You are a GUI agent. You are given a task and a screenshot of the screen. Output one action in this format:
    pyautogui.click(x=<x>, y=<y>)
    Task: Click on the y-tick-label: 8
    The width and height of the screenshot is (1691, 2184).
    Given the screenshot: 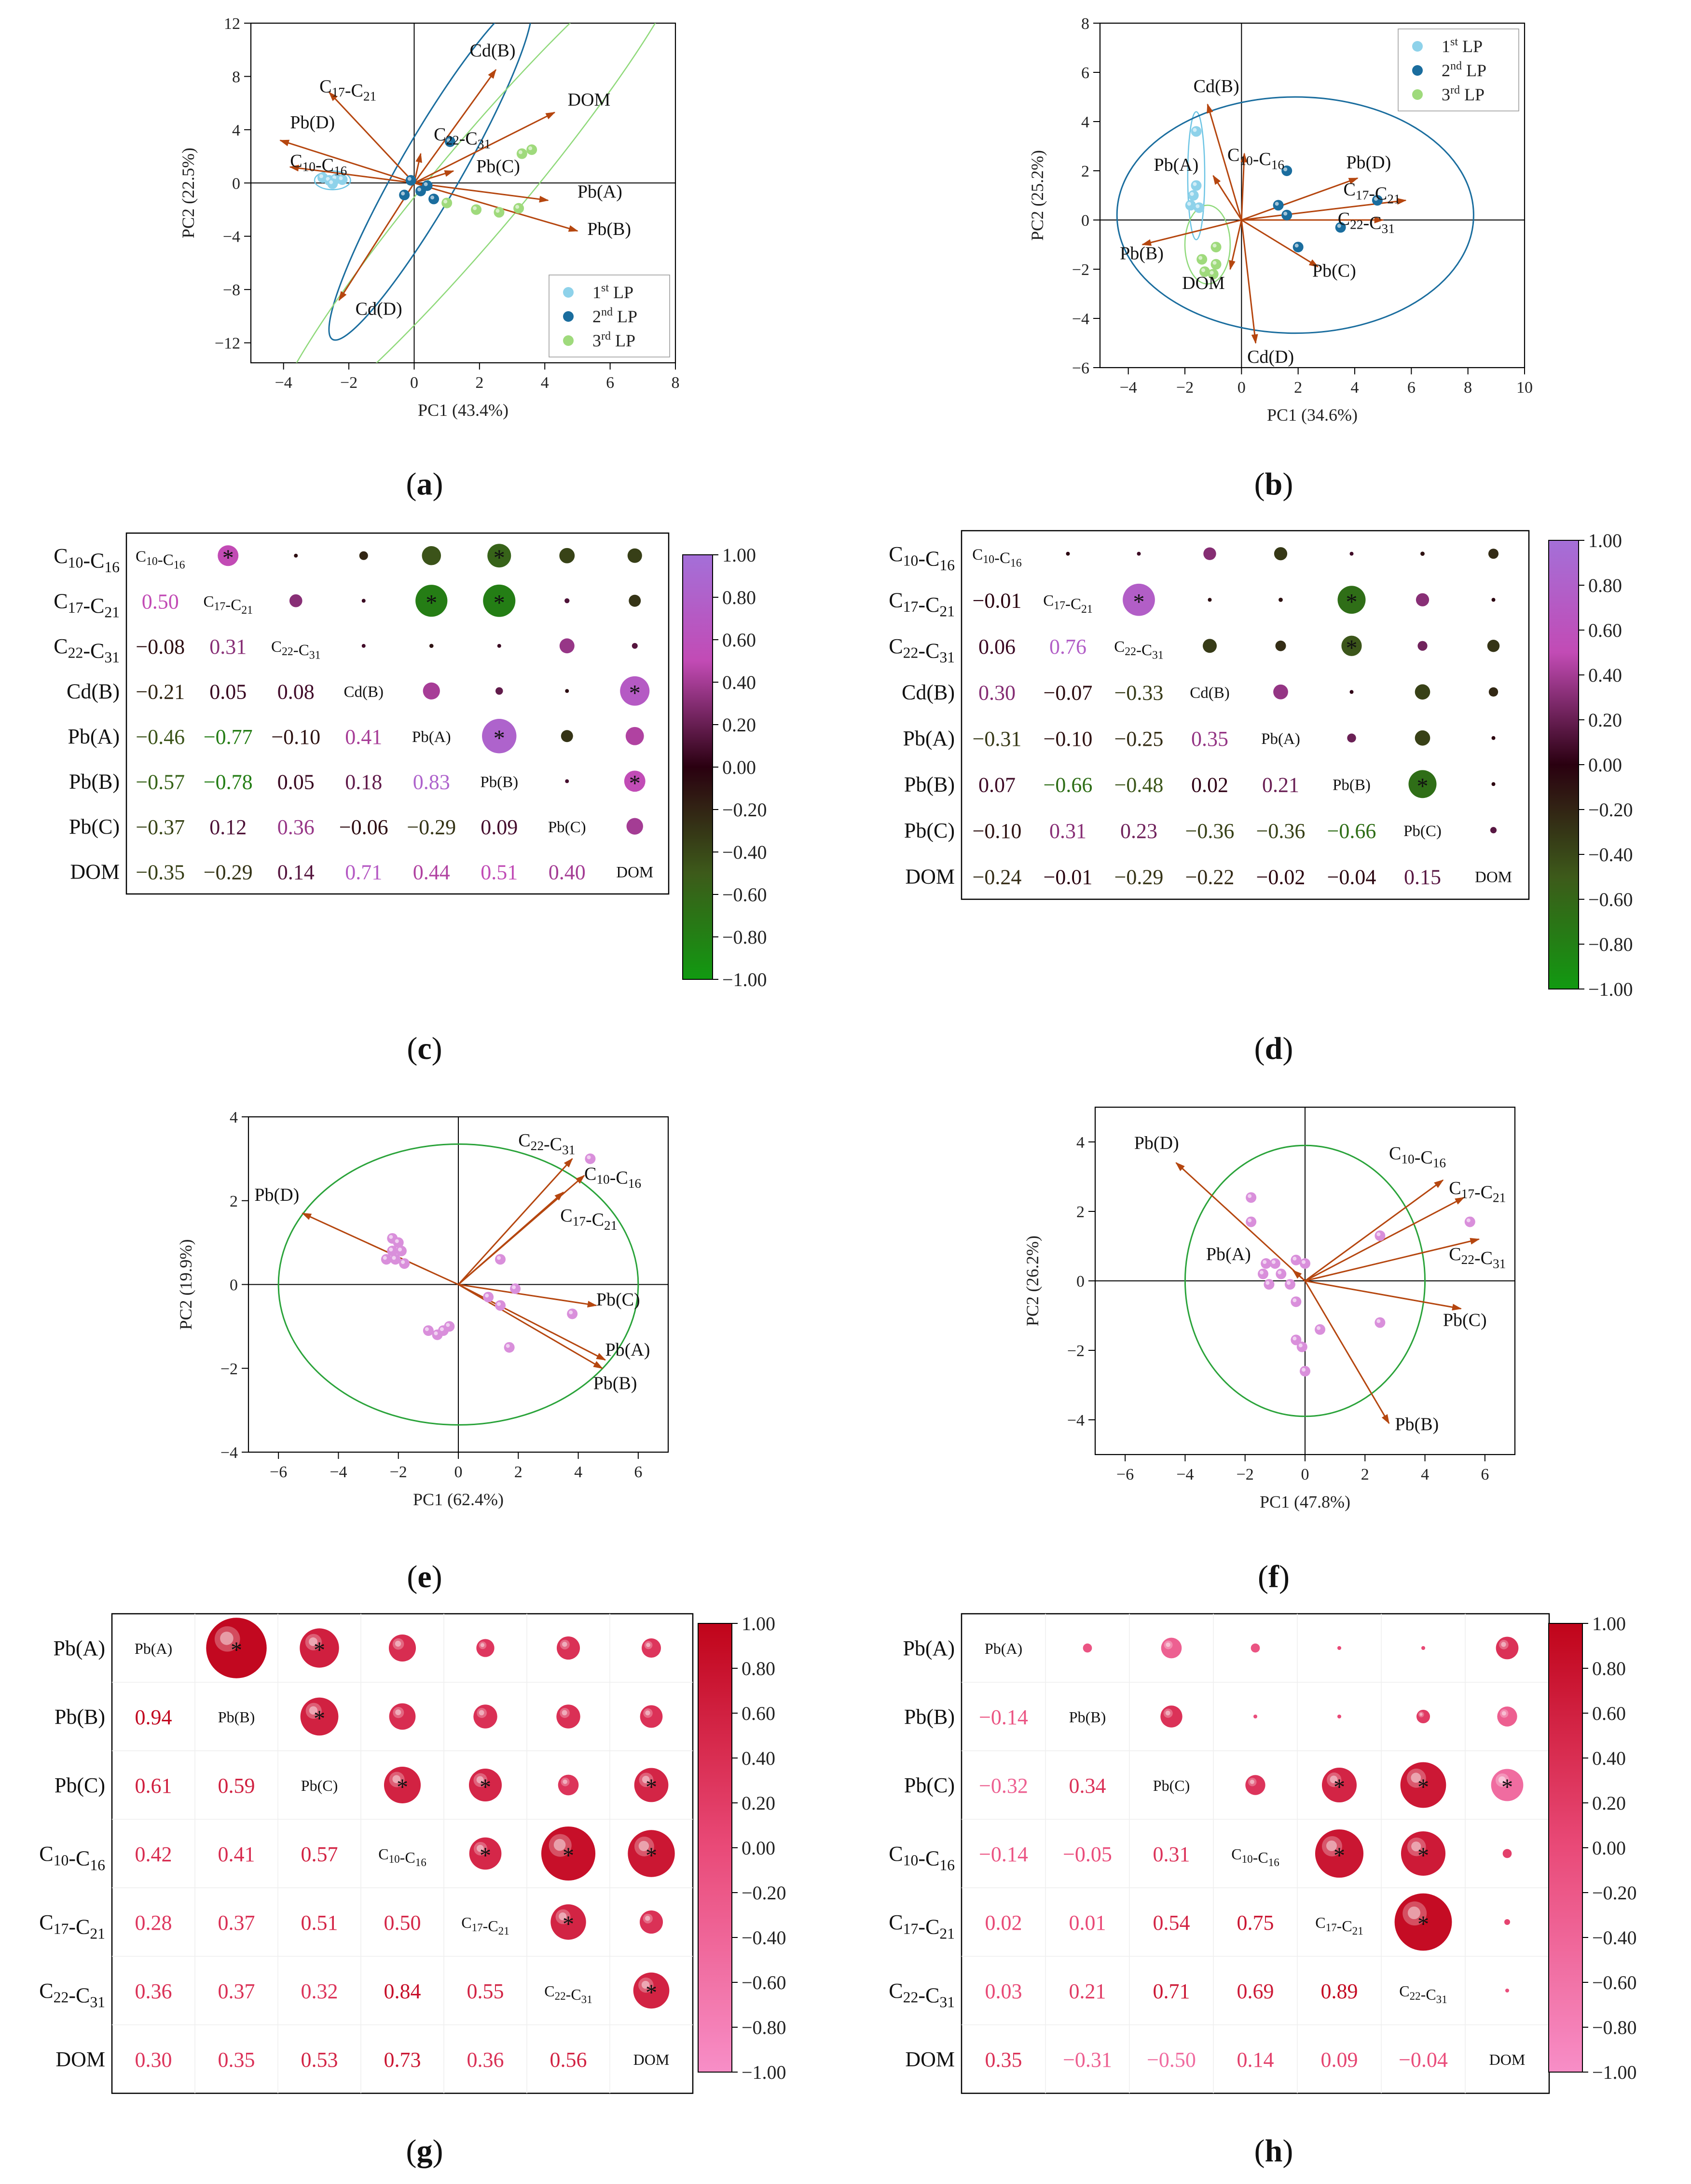 What is the action you would take?
    pyautogui.click(x=1085, y=24)
    